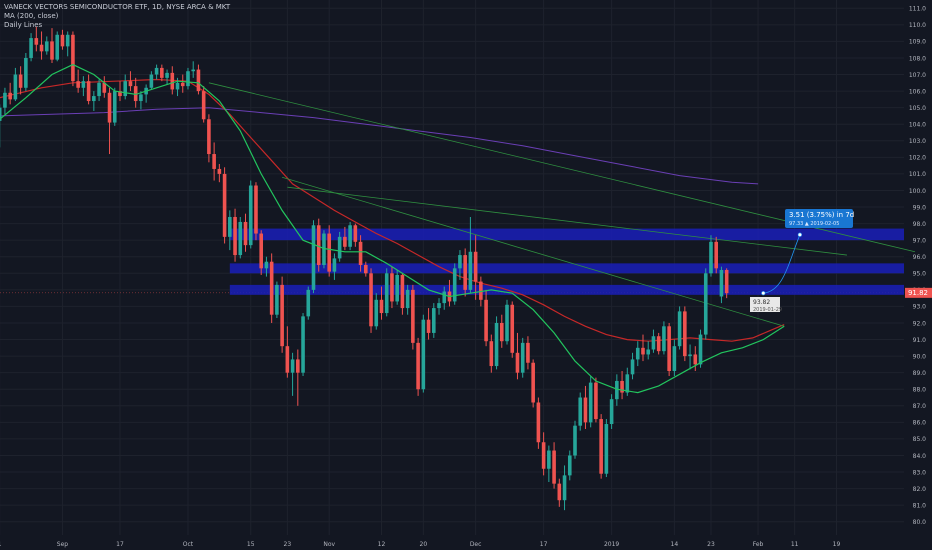 The width and height of the screenshot is (932, 550). Describe the element at coordinates (379, 146) in the screenshot. I see `ma200-path` at that location.